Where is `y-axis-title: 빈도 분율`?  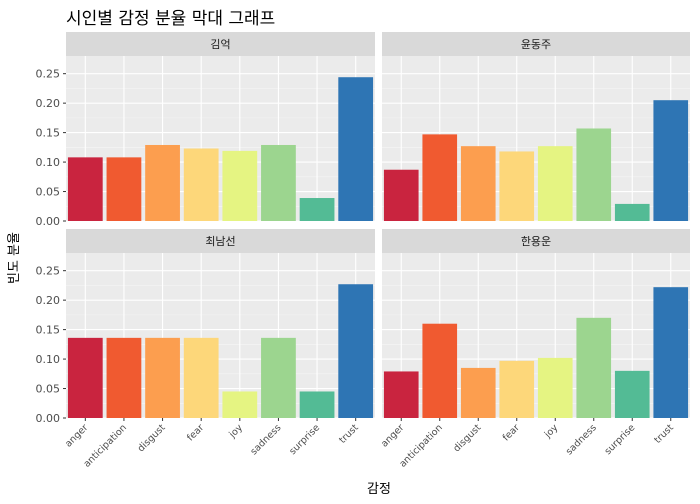
y-axis-title: 빈도 분율 is located at coordinates (14, 258).